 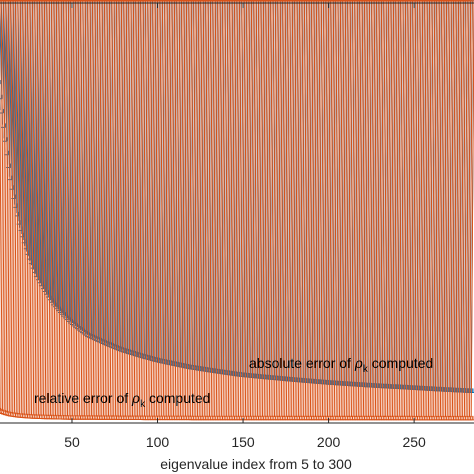 I want to click on x-tick-label-250: 250, so click(x=414, y=442).